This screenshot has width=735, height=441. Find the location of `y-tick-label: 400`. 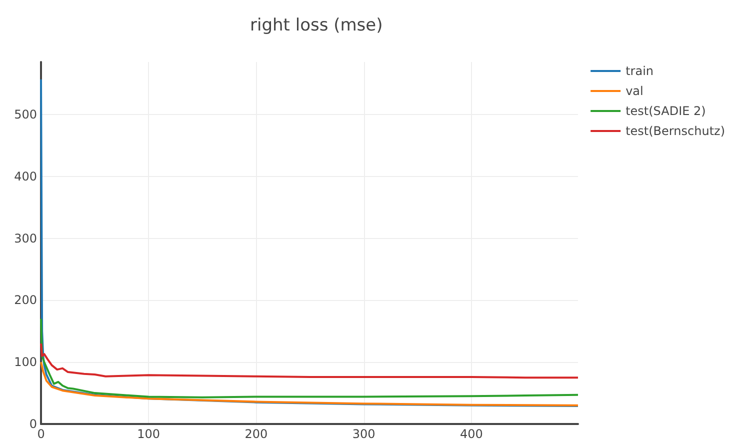

y-tick-label: 400 is located at coordinates (25, 176).